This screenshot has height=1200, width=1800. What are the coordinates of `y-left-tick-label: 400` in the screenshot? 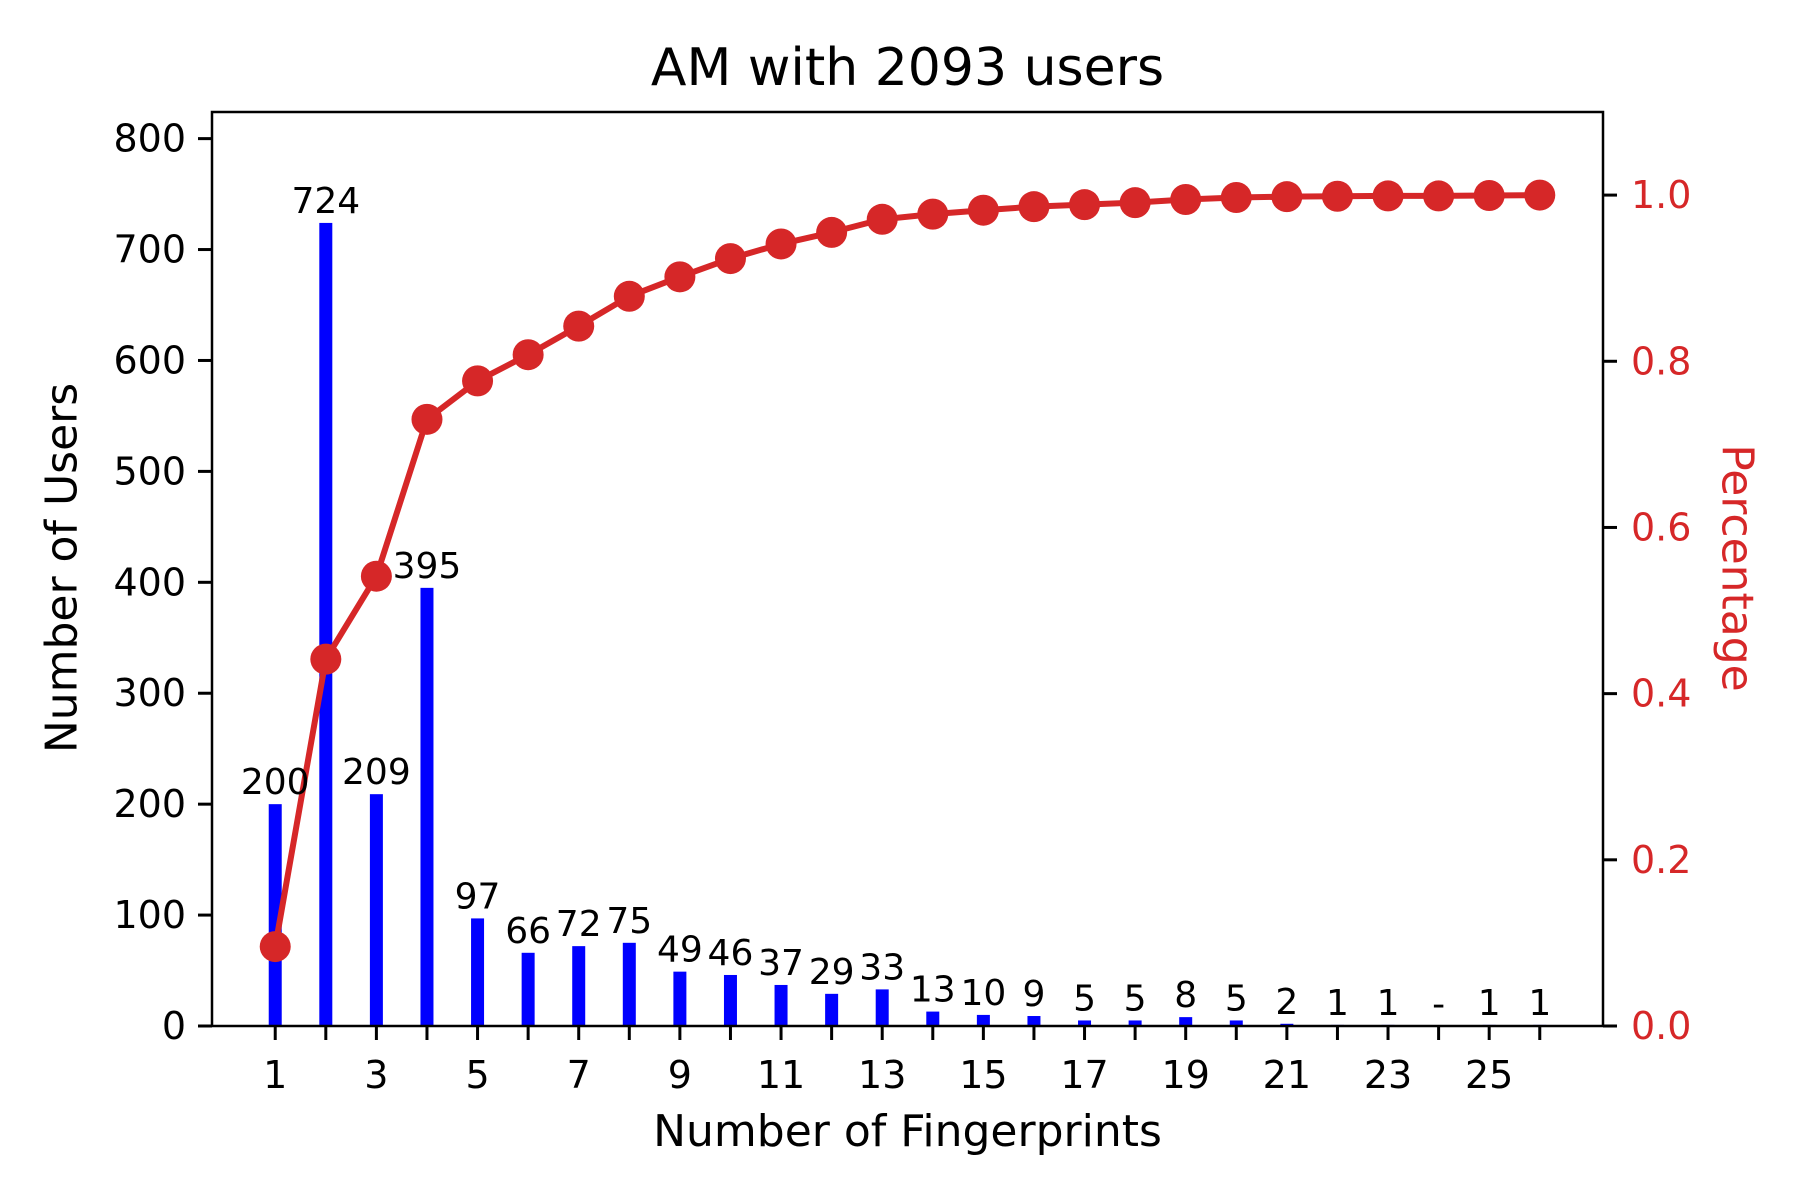 It's located at (149, 582).